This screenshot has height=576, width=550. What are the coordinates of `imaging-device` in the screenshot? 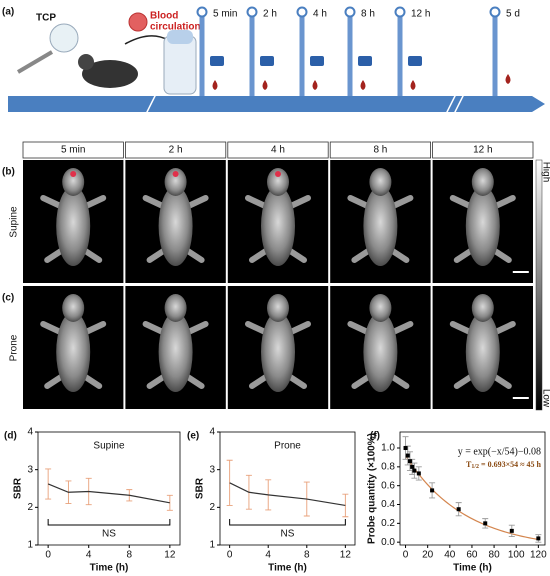 It's located at (180, 37).